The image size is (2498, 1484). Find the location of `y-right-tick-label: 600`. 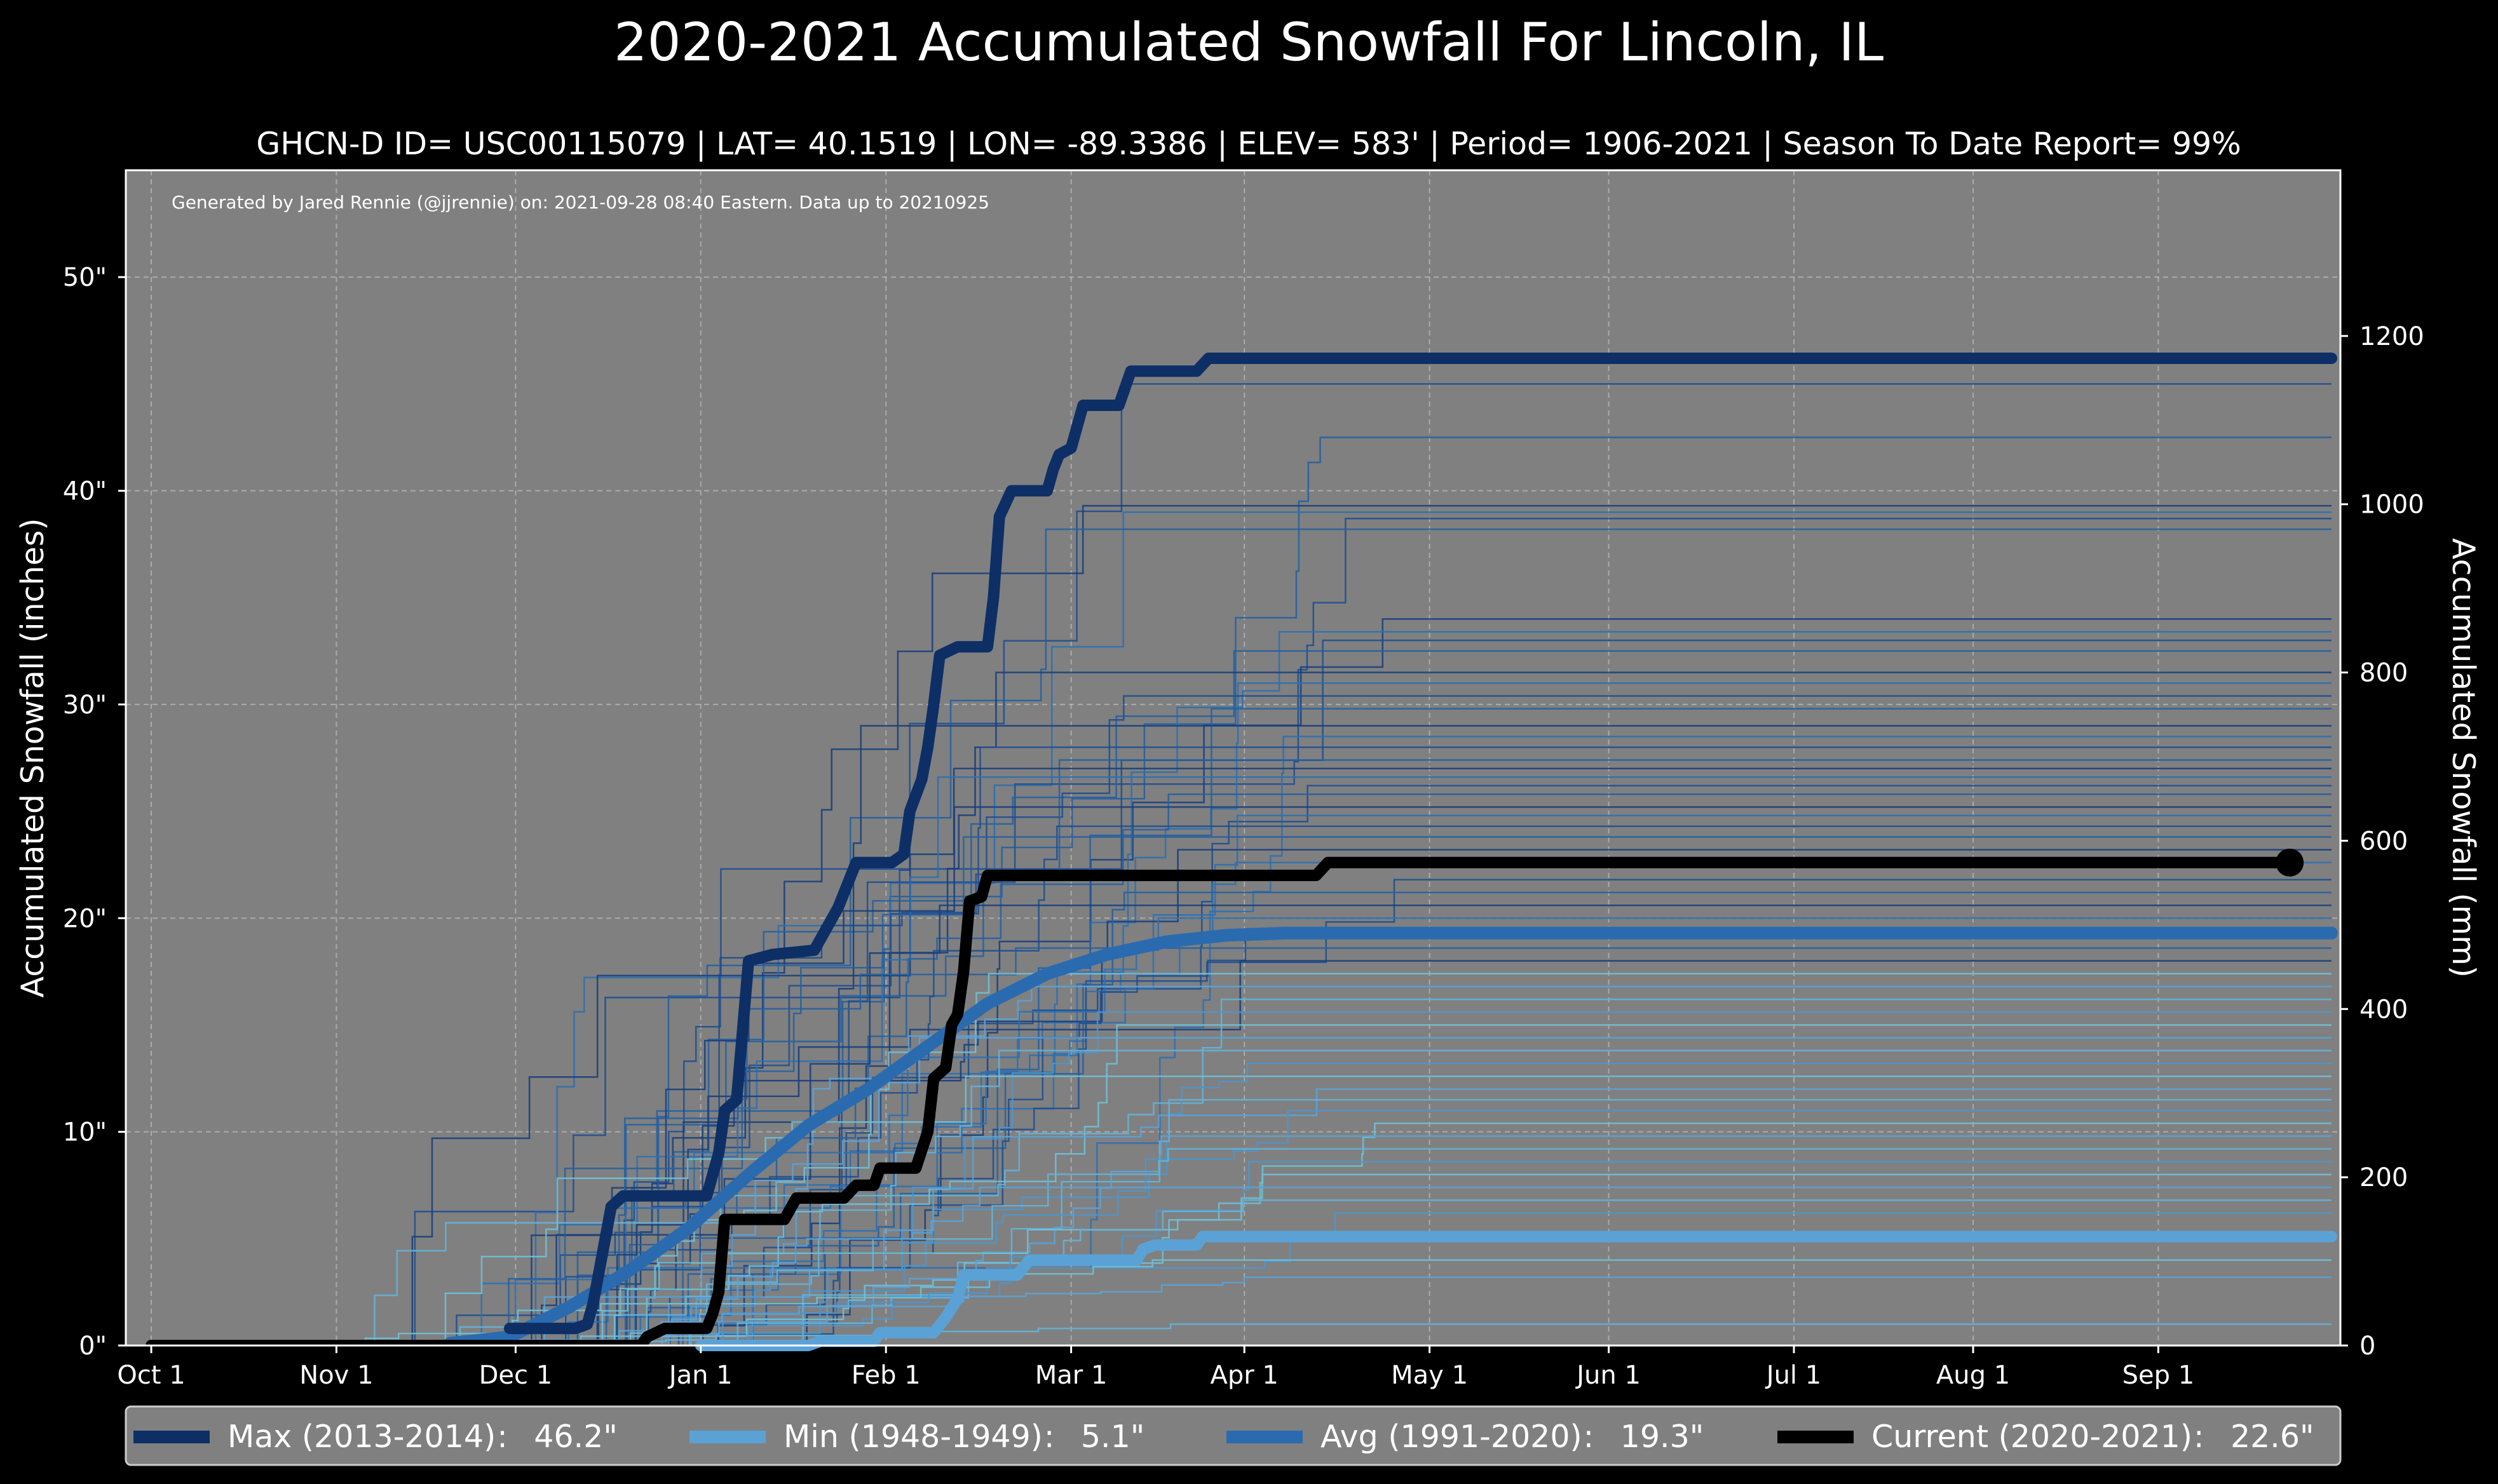

y-right-tick-label: 600 is located at coordinates (2383, 841).